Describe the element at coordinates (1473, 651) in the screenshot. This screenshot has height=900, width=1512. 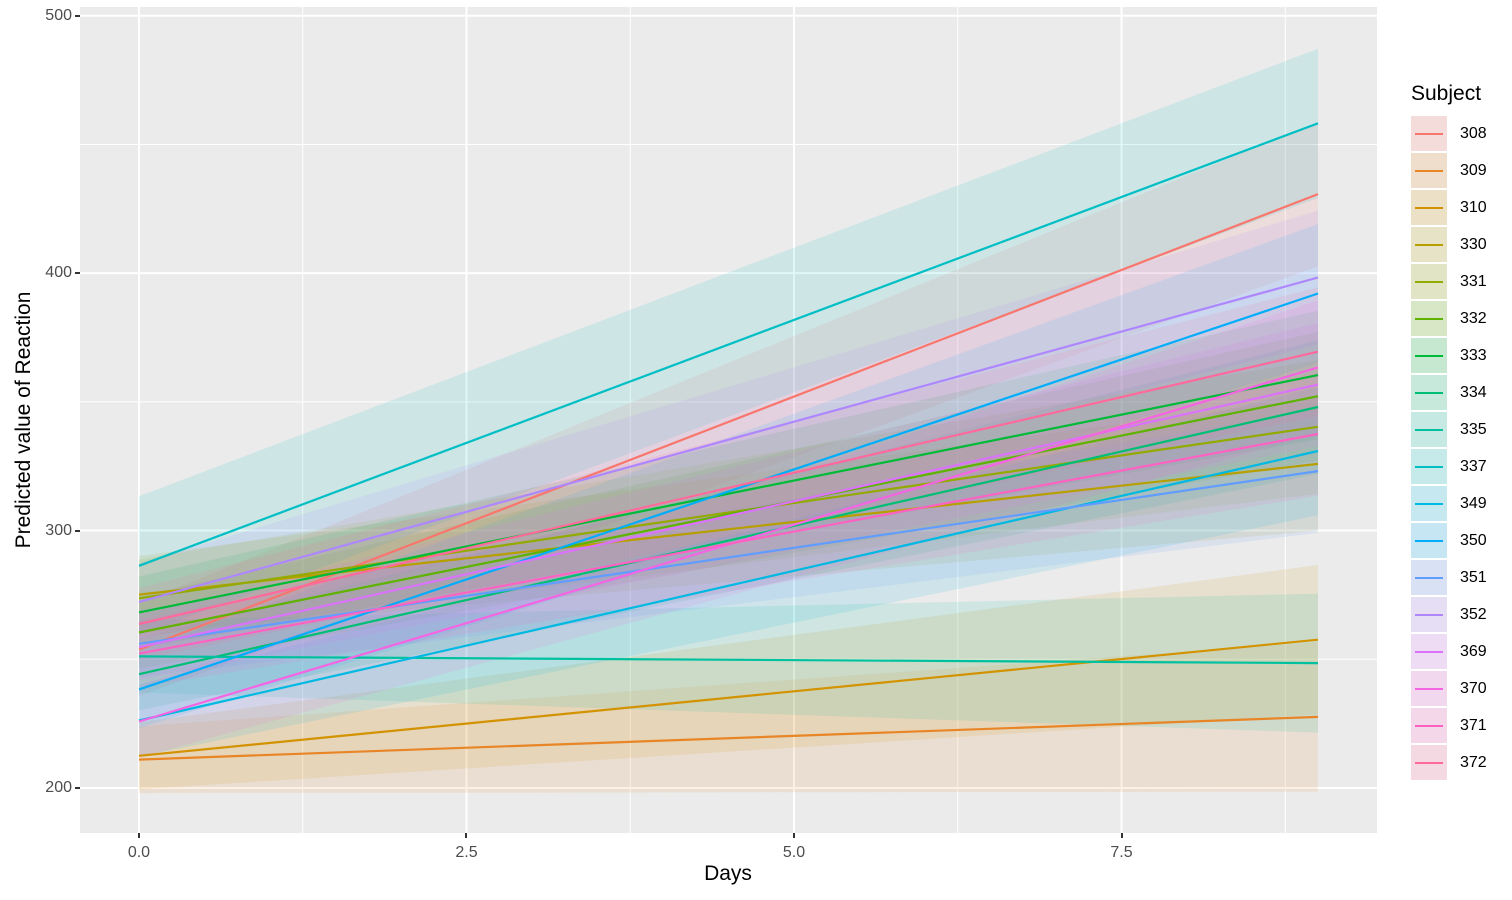
I see `legend-item-label: 369` at that location.